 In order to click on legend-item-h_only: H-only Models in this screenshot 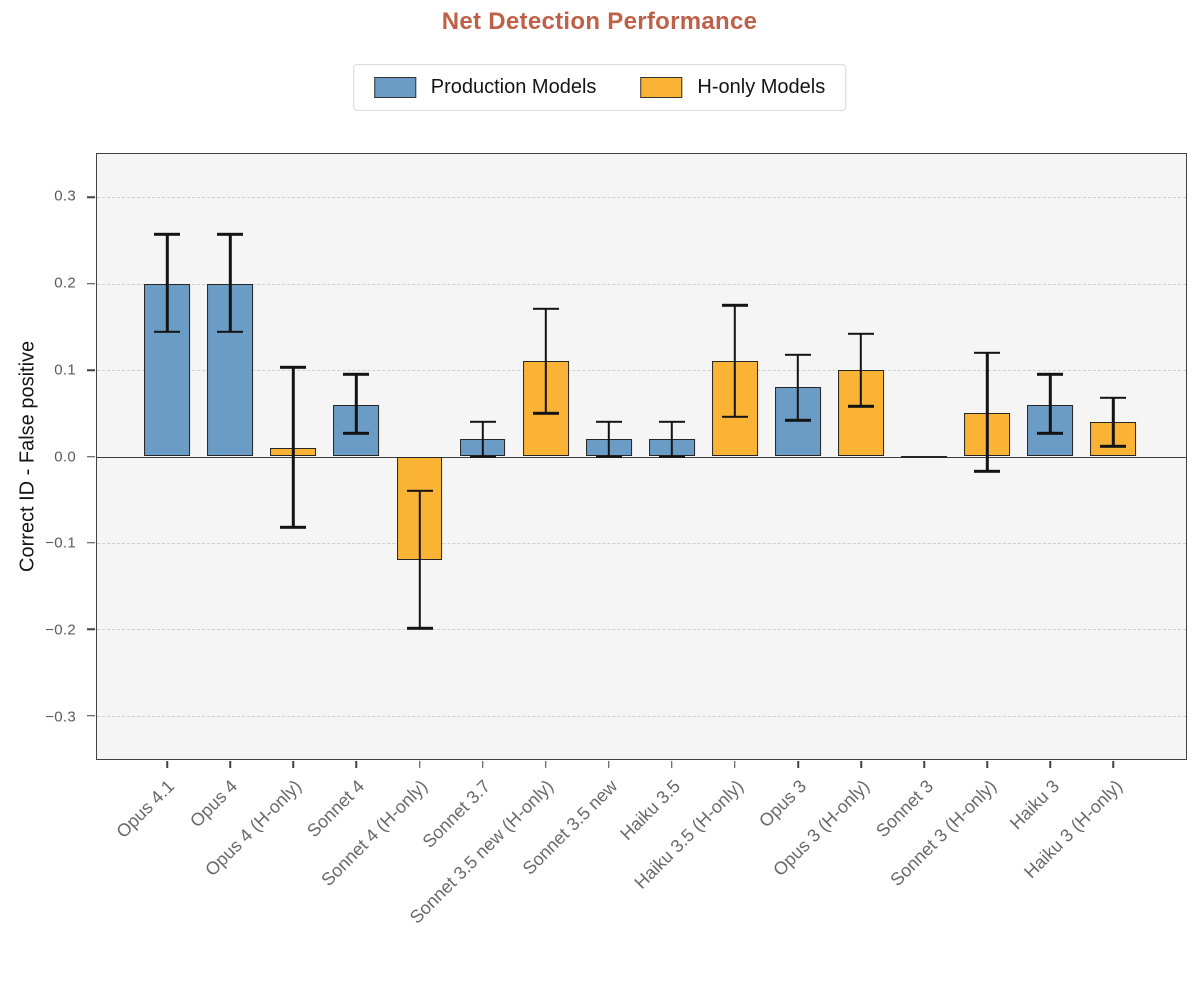, I will do `click(732, 87)`.